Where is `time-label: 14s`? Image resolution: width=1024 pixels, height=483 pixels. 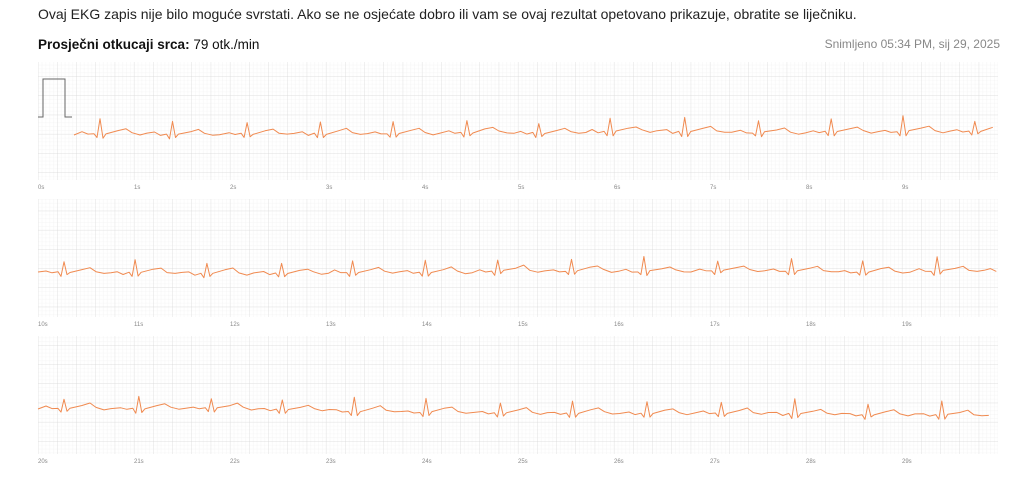
time-label: 14s is located at coordinates (427, 325).